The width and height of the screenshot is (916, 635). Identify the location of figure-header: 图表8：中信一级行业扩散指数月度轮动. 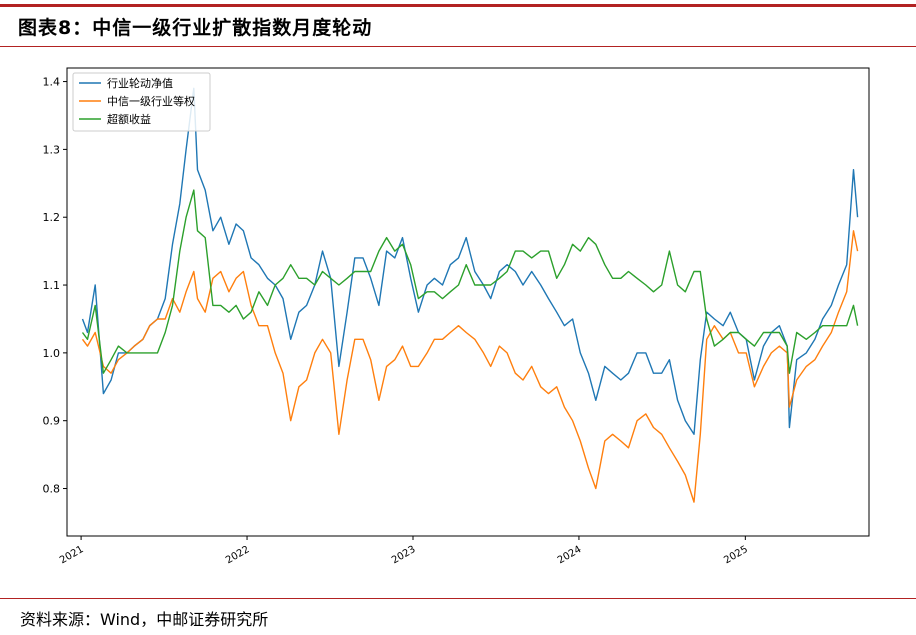
(458, 27).